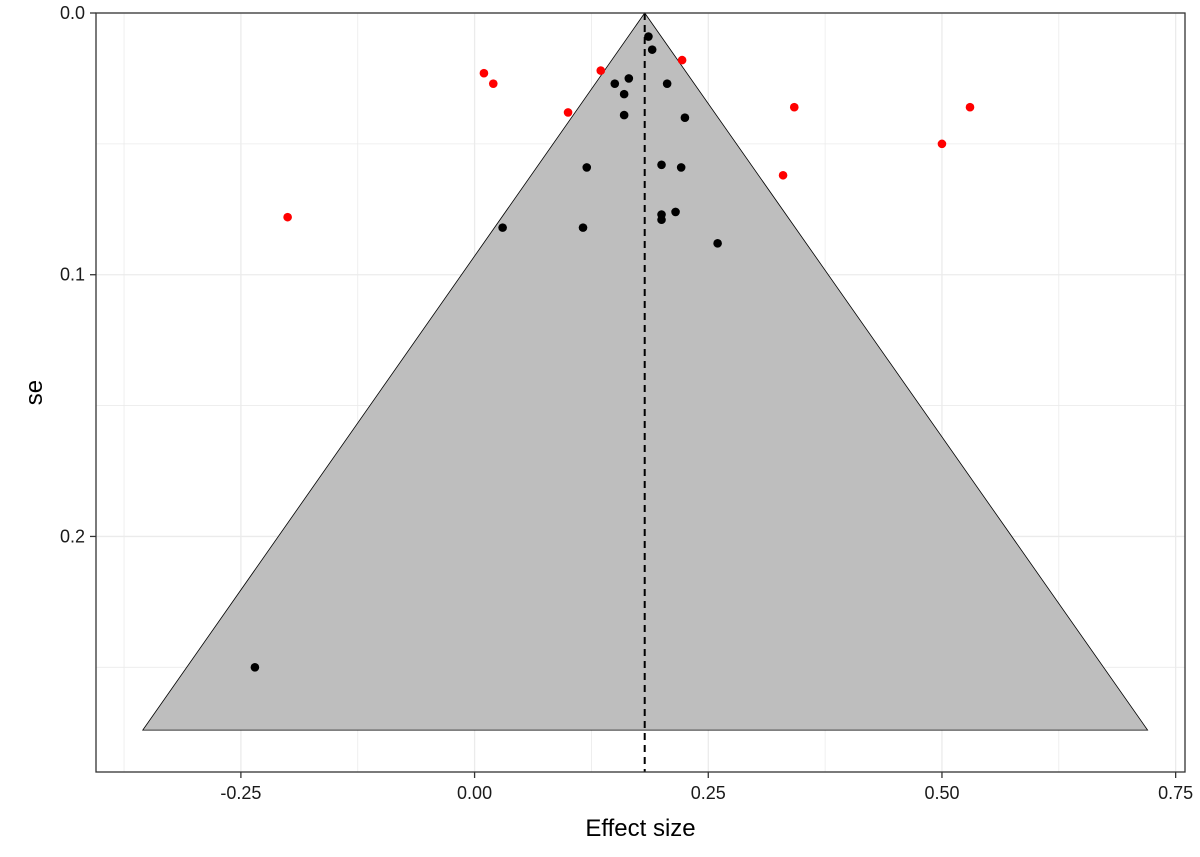  Describe the element at coordinates (240, 793) in the screenshot. I see `x-tick-label: -0.25` at that location.